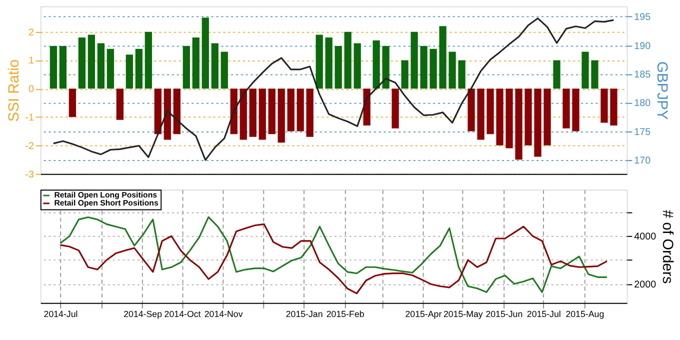 The image size is (680, 340). What do you see at coordinates (30, 174) in the screenshot?
I see `y-tick-label: -3` at bounding box center [30, 174].